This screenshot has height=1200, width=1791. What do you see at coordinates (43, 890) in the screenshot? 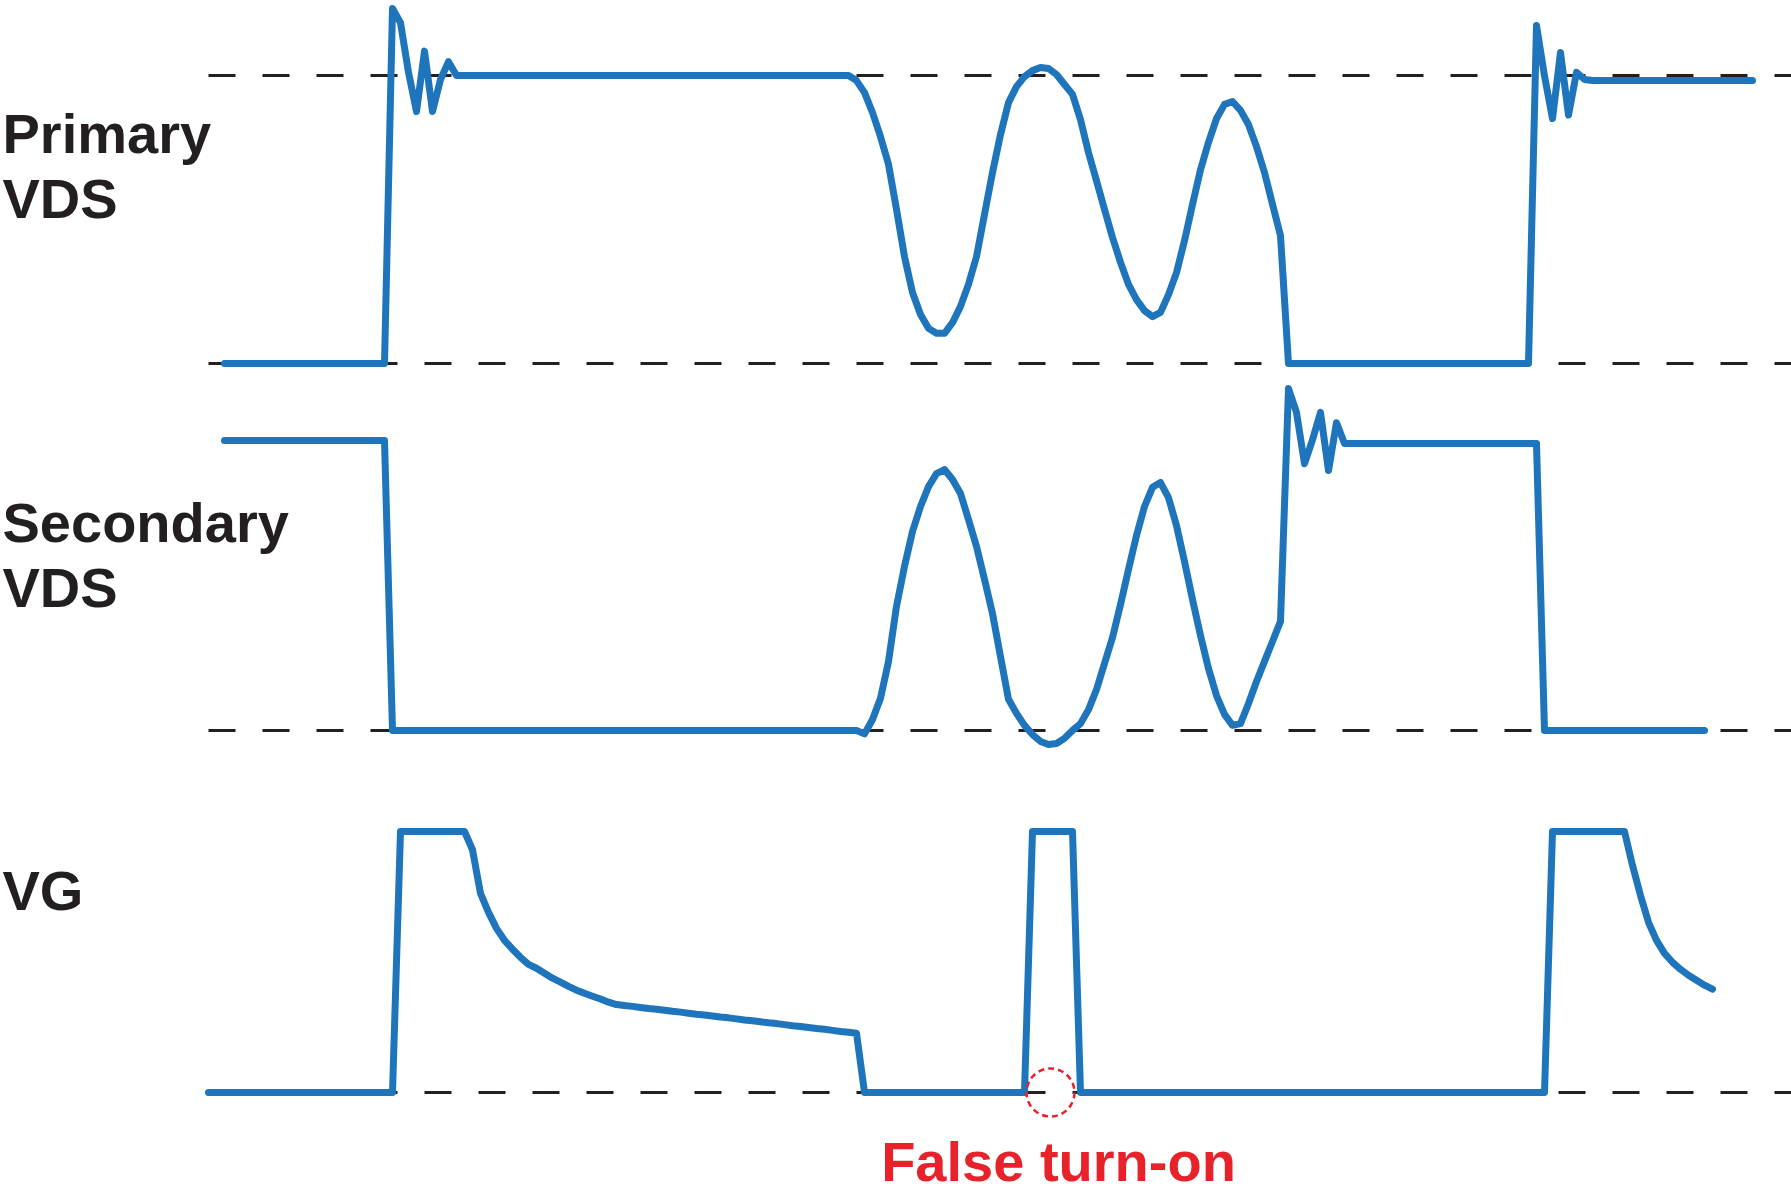
I see `y-axis-title: VG` at bounding box center [43, 890].